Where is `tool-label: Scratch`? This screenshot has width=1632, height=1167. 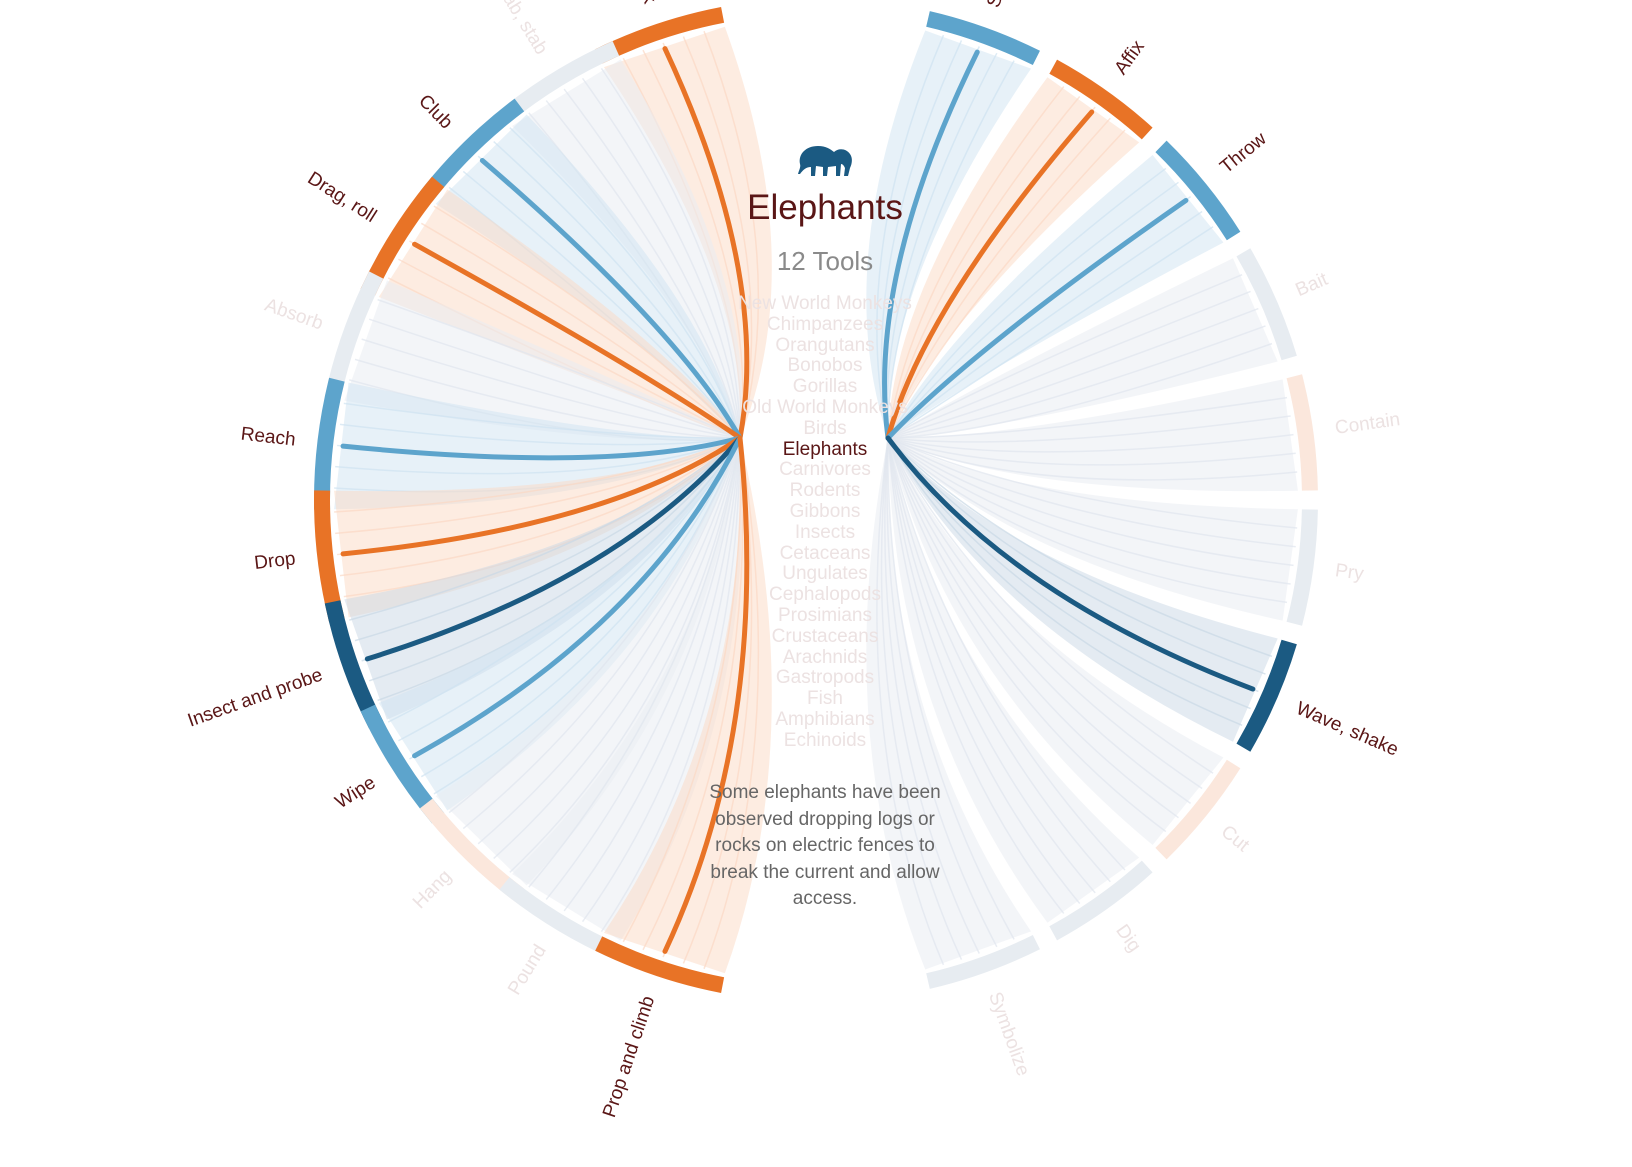 tool-label: Scratch is located at coordinates (1004, 5).